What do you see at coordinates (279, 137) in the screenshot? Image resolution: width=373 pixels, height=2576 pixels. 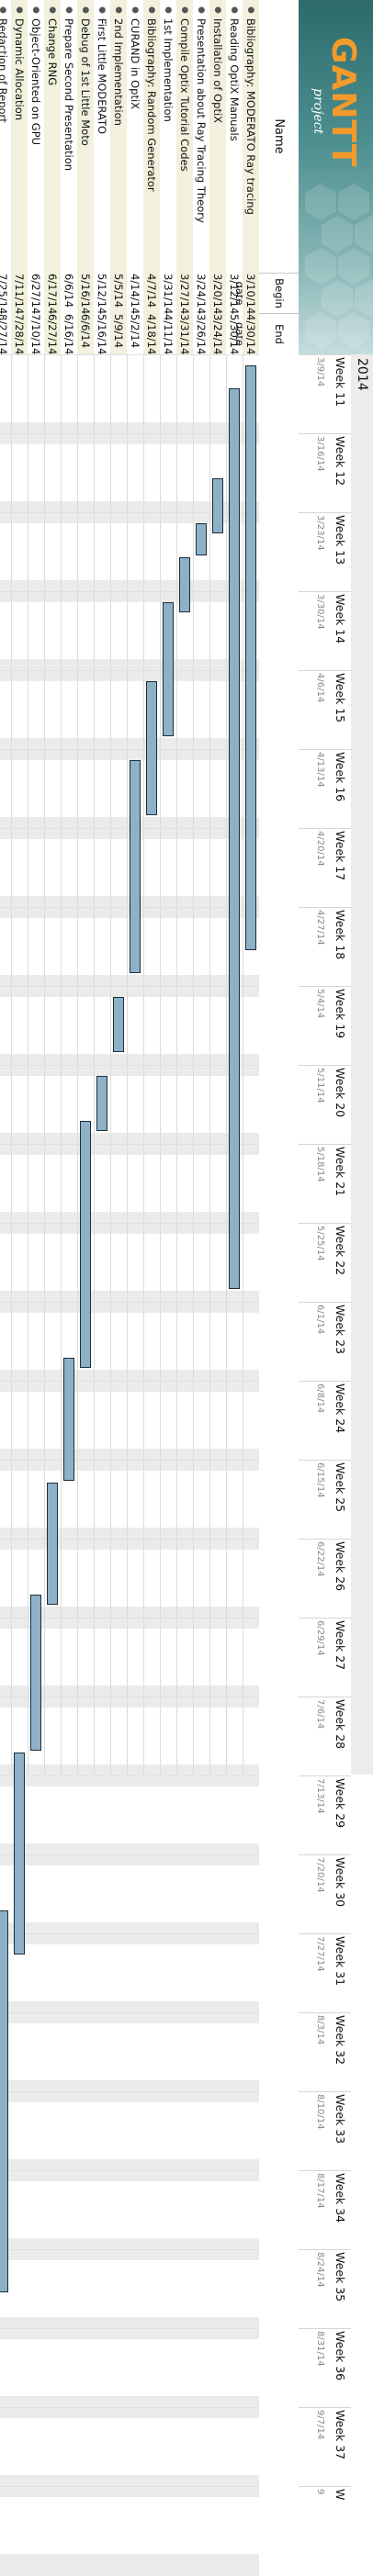 I see `column-header-name: Name` at bounding box center [279, 137].